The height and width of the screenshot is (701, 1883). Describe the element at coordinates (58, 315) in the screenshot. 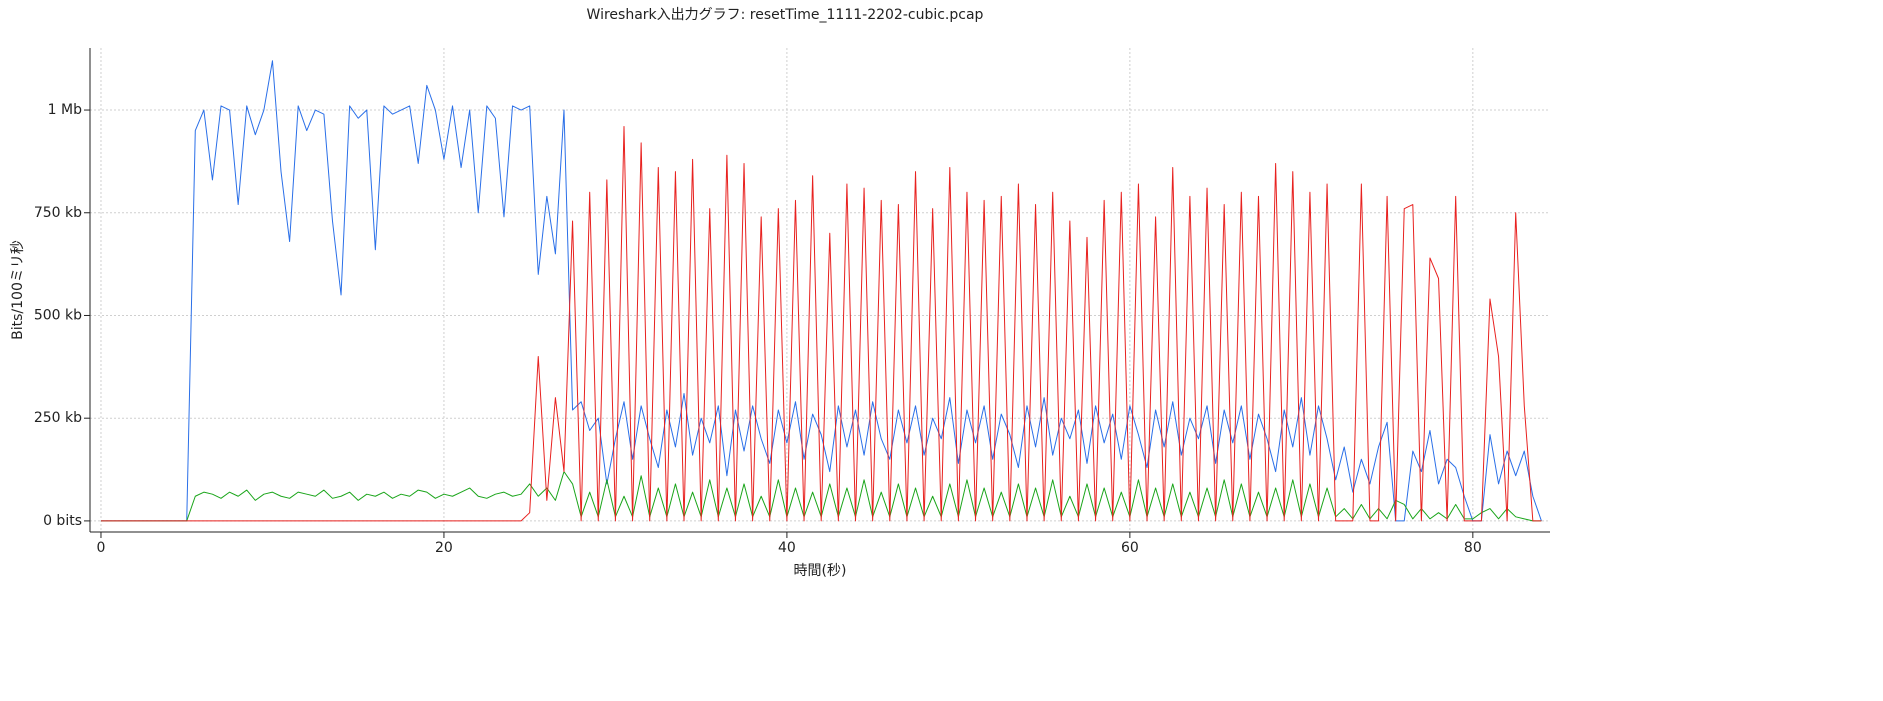

I see `y-tick-label: 500 kb` at that location.